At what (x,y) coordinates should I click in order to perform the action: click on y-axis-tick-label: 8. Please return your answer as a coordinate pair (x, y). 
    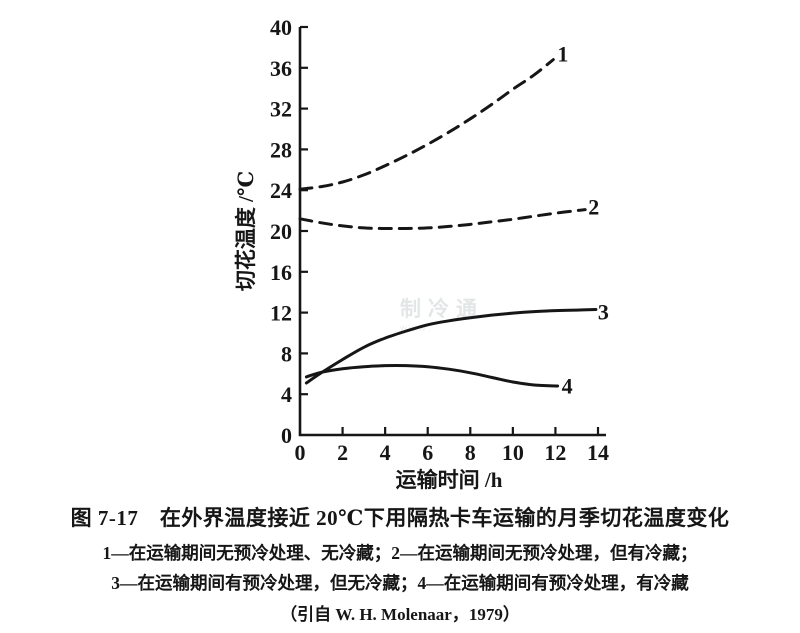
    Looking at the image, I should click on (286, 353).